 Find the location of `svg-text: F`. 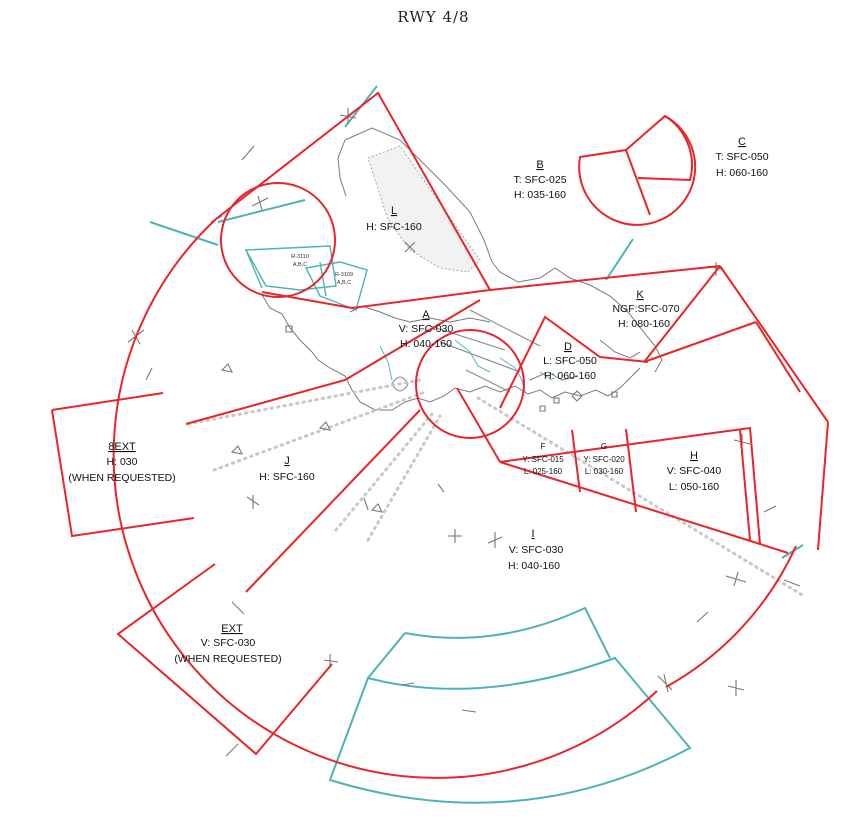

svg-text: F is located at coordinates (543, 446).